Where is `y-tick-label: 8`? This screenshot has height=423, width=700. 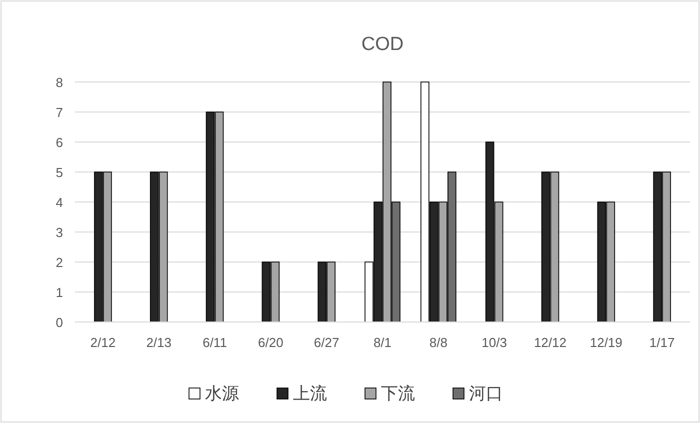 y-tick-label: 8 is located at coordinates (59, 82).